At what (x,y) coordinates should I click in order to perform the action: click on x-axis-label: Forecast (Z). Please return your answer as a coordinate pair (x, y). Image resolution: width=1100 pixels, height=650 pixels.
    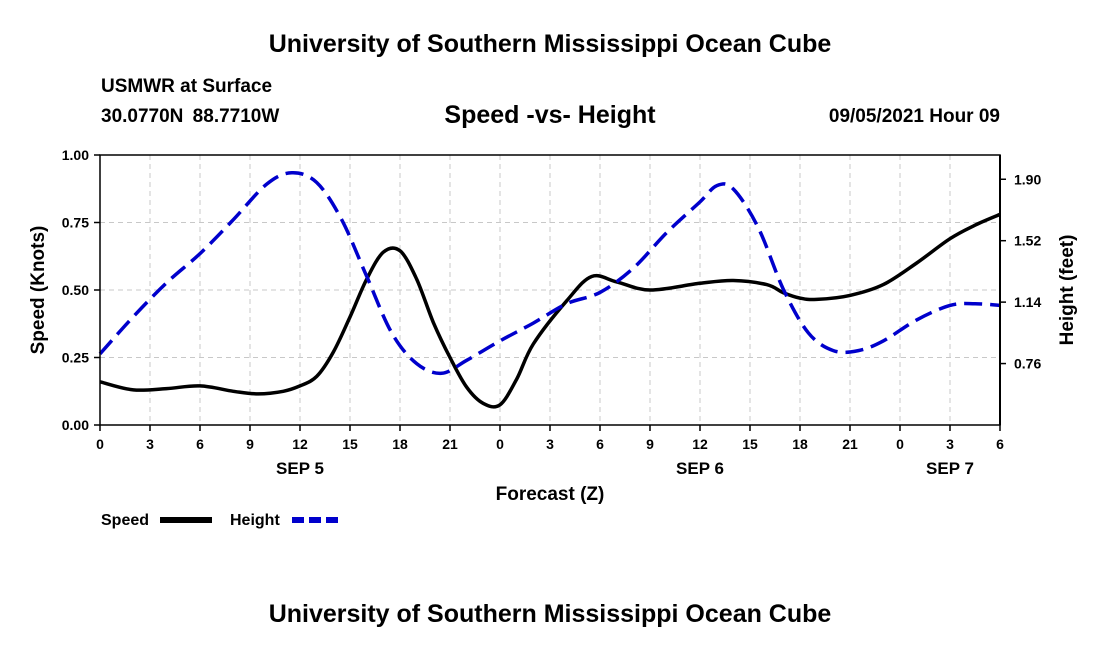
    Looking at the image, I should click on (550, 494).